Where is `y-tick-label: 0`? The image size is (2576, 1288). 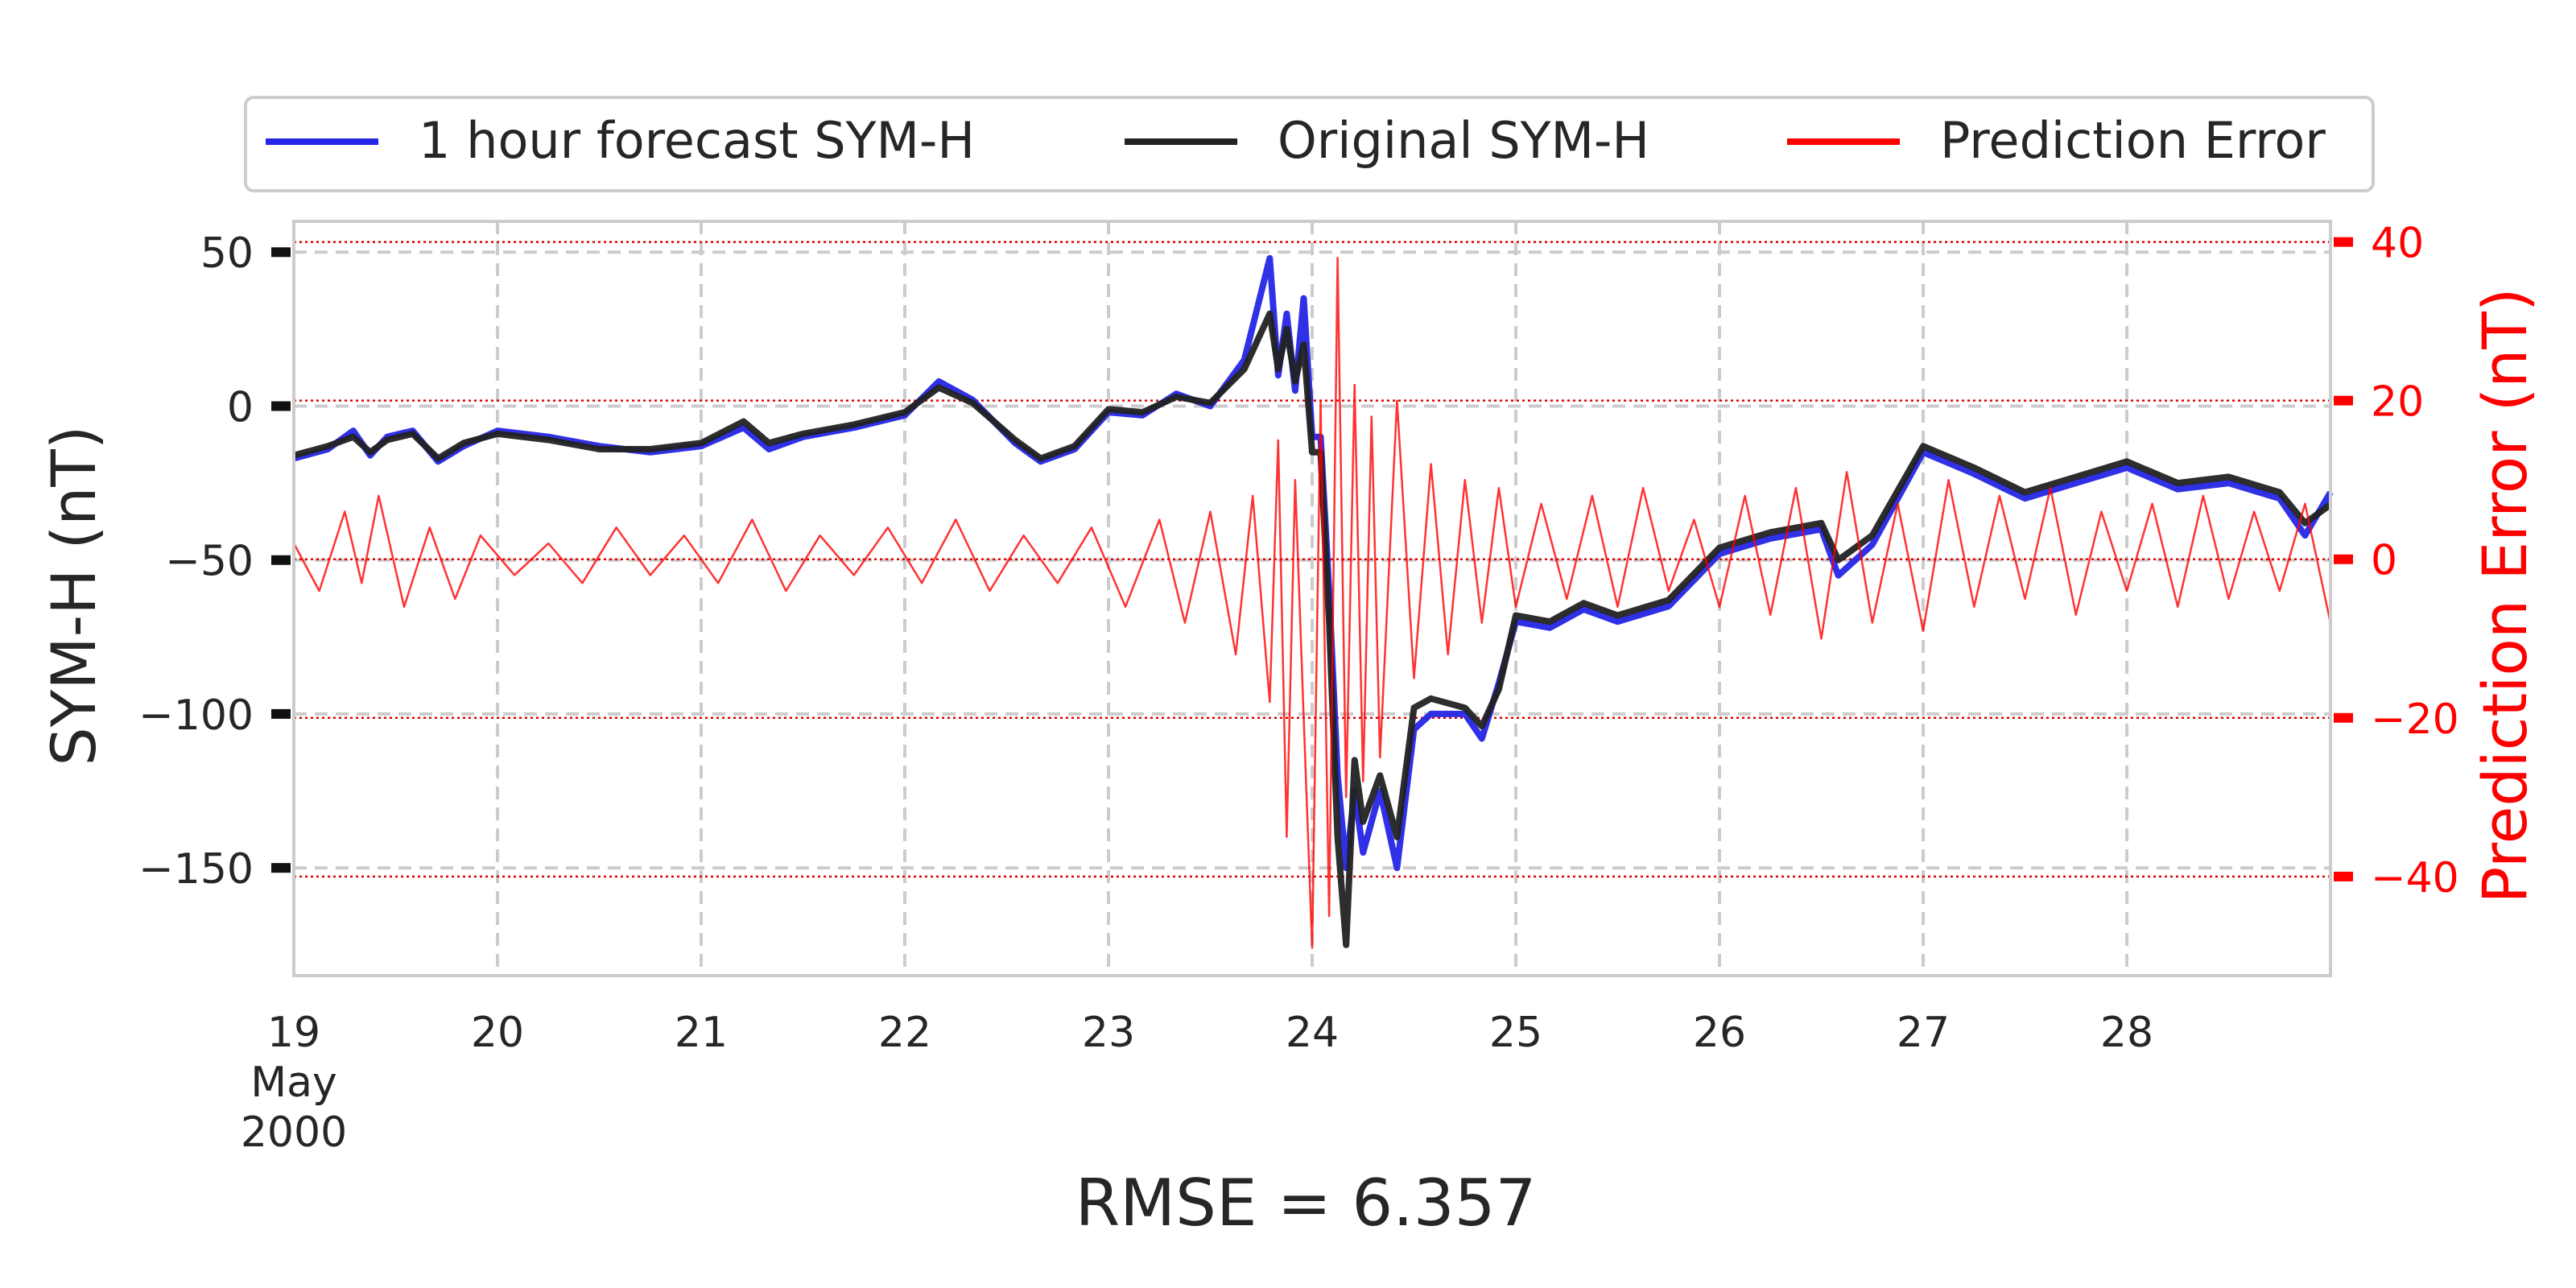 y-tick-label: 0 is located at coordinates (240, 407).